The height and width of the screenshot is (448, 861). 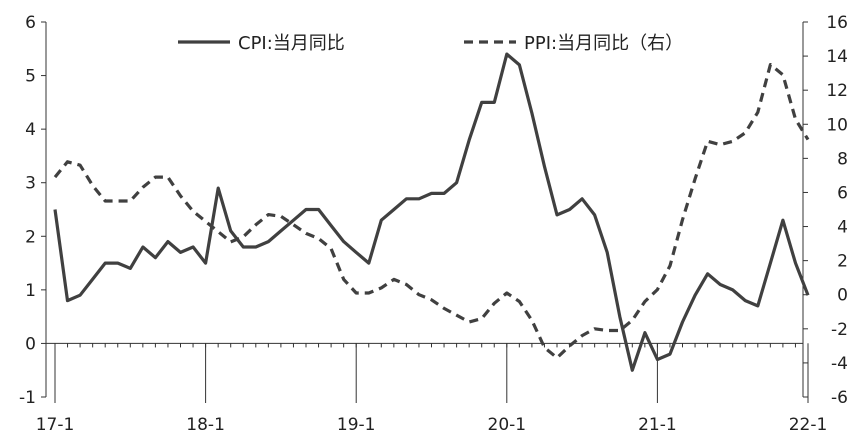 What do you see at coordinates (842, 228) in the screenshot?
I see `right-tick-label: 4` at bounding box center [842, 228].